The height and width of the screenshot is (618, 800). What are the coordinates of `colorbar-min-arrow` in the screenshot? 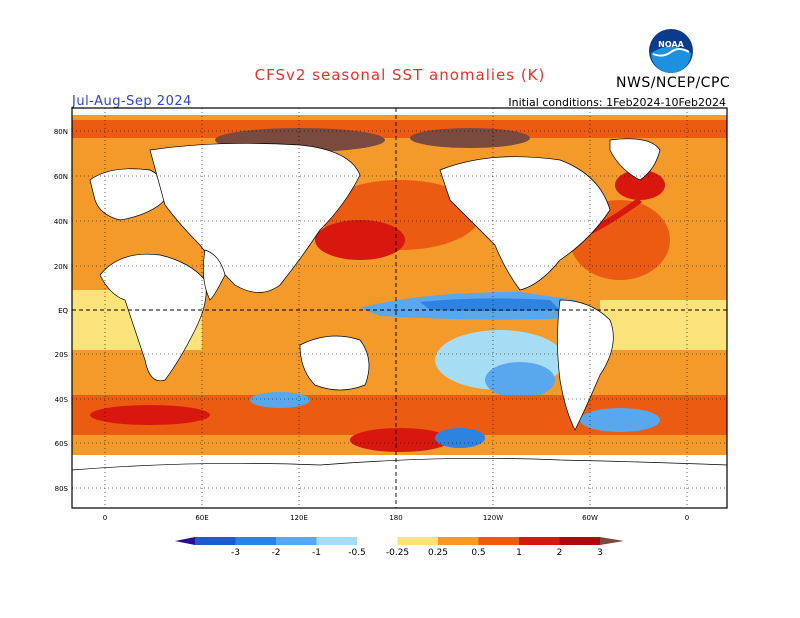 It's located at (185, 541).